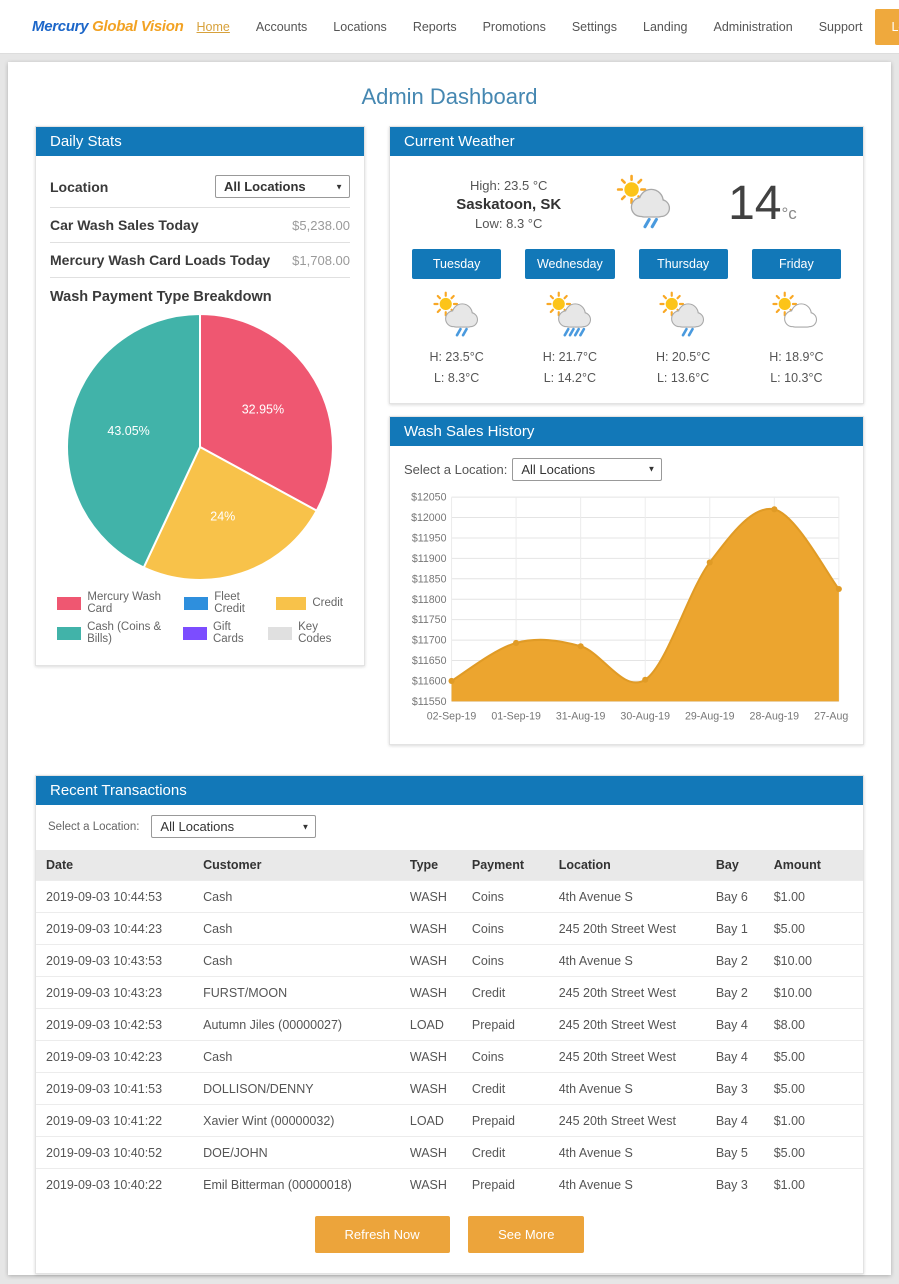  Describe the element at coordinates (796, 377) in the screenshot. I see `forecast-low: L: 10.3°C` at that location.